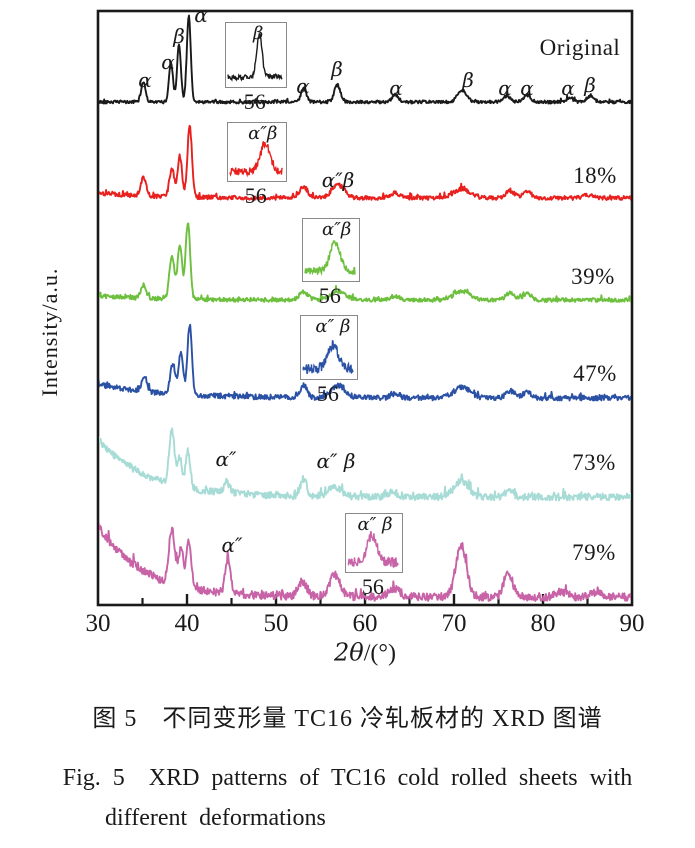 The width and height of the screenshot is (695, 848). I want to click on xrd-curve-79pct, so click(365, 561).